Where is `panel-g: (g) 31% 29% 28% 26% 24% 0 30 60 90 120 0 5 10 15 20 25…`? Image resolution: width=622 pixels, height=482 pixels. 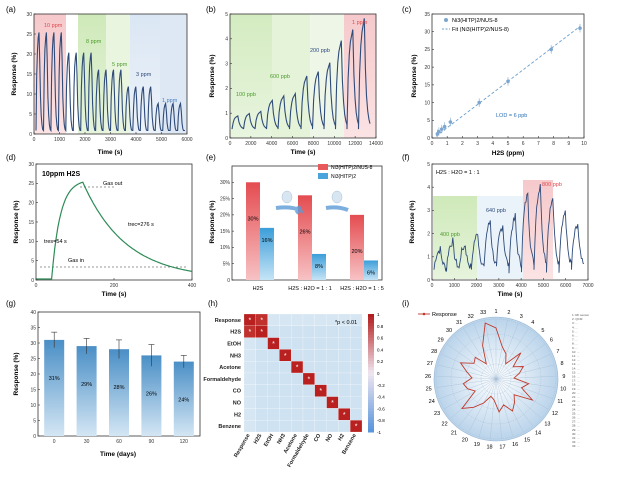 panel-g: (g) 31% 29% 28% 26% 24% 0 30 60 90 120 0 5 10 15 20 25… is located at coordinates (103, 378).